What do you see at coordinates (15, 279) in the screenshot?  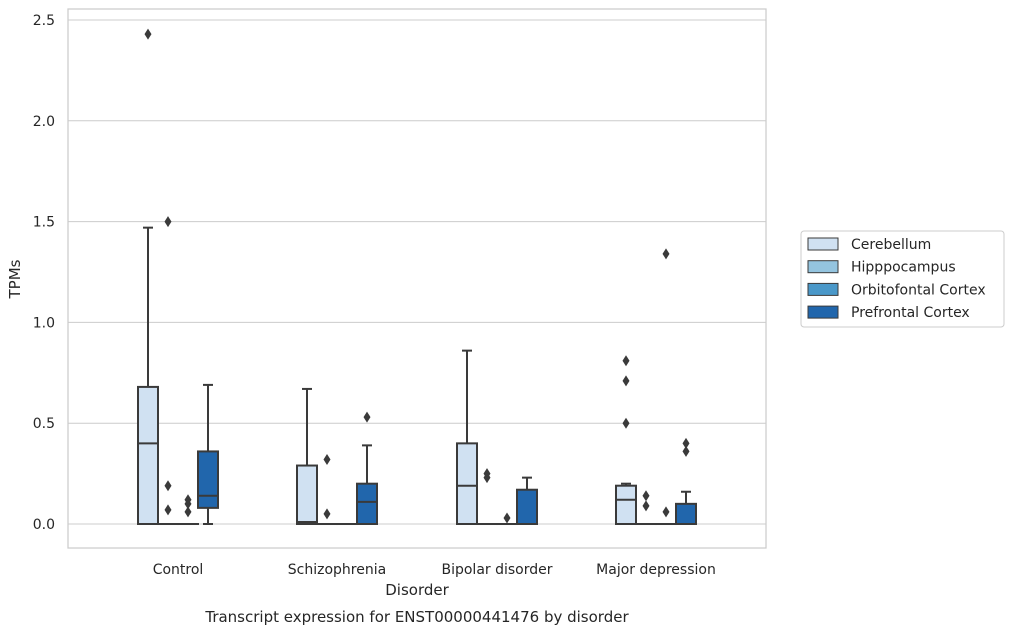 I see `y-axis-label: TPMs` at bounding box center [15, 279].